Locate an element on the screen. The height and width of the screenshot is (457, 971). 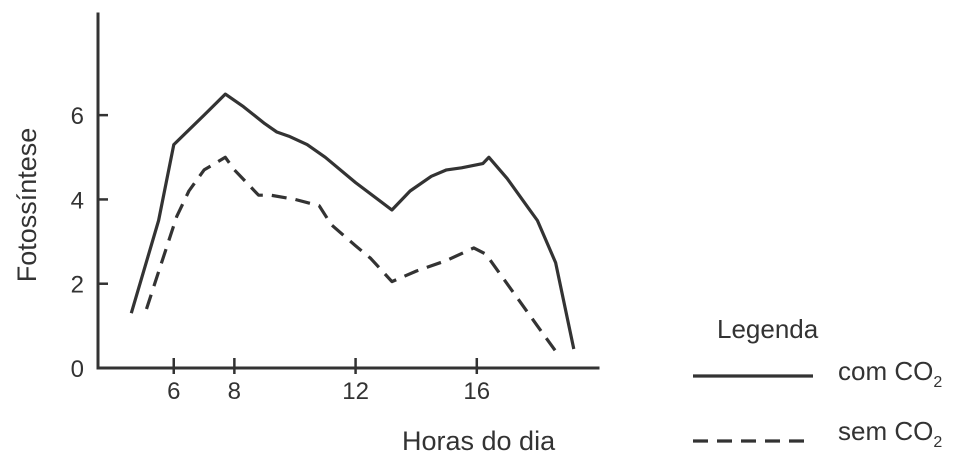
legend-entry-sem-co2-text: sem CO is located at coordinates (885, 431).